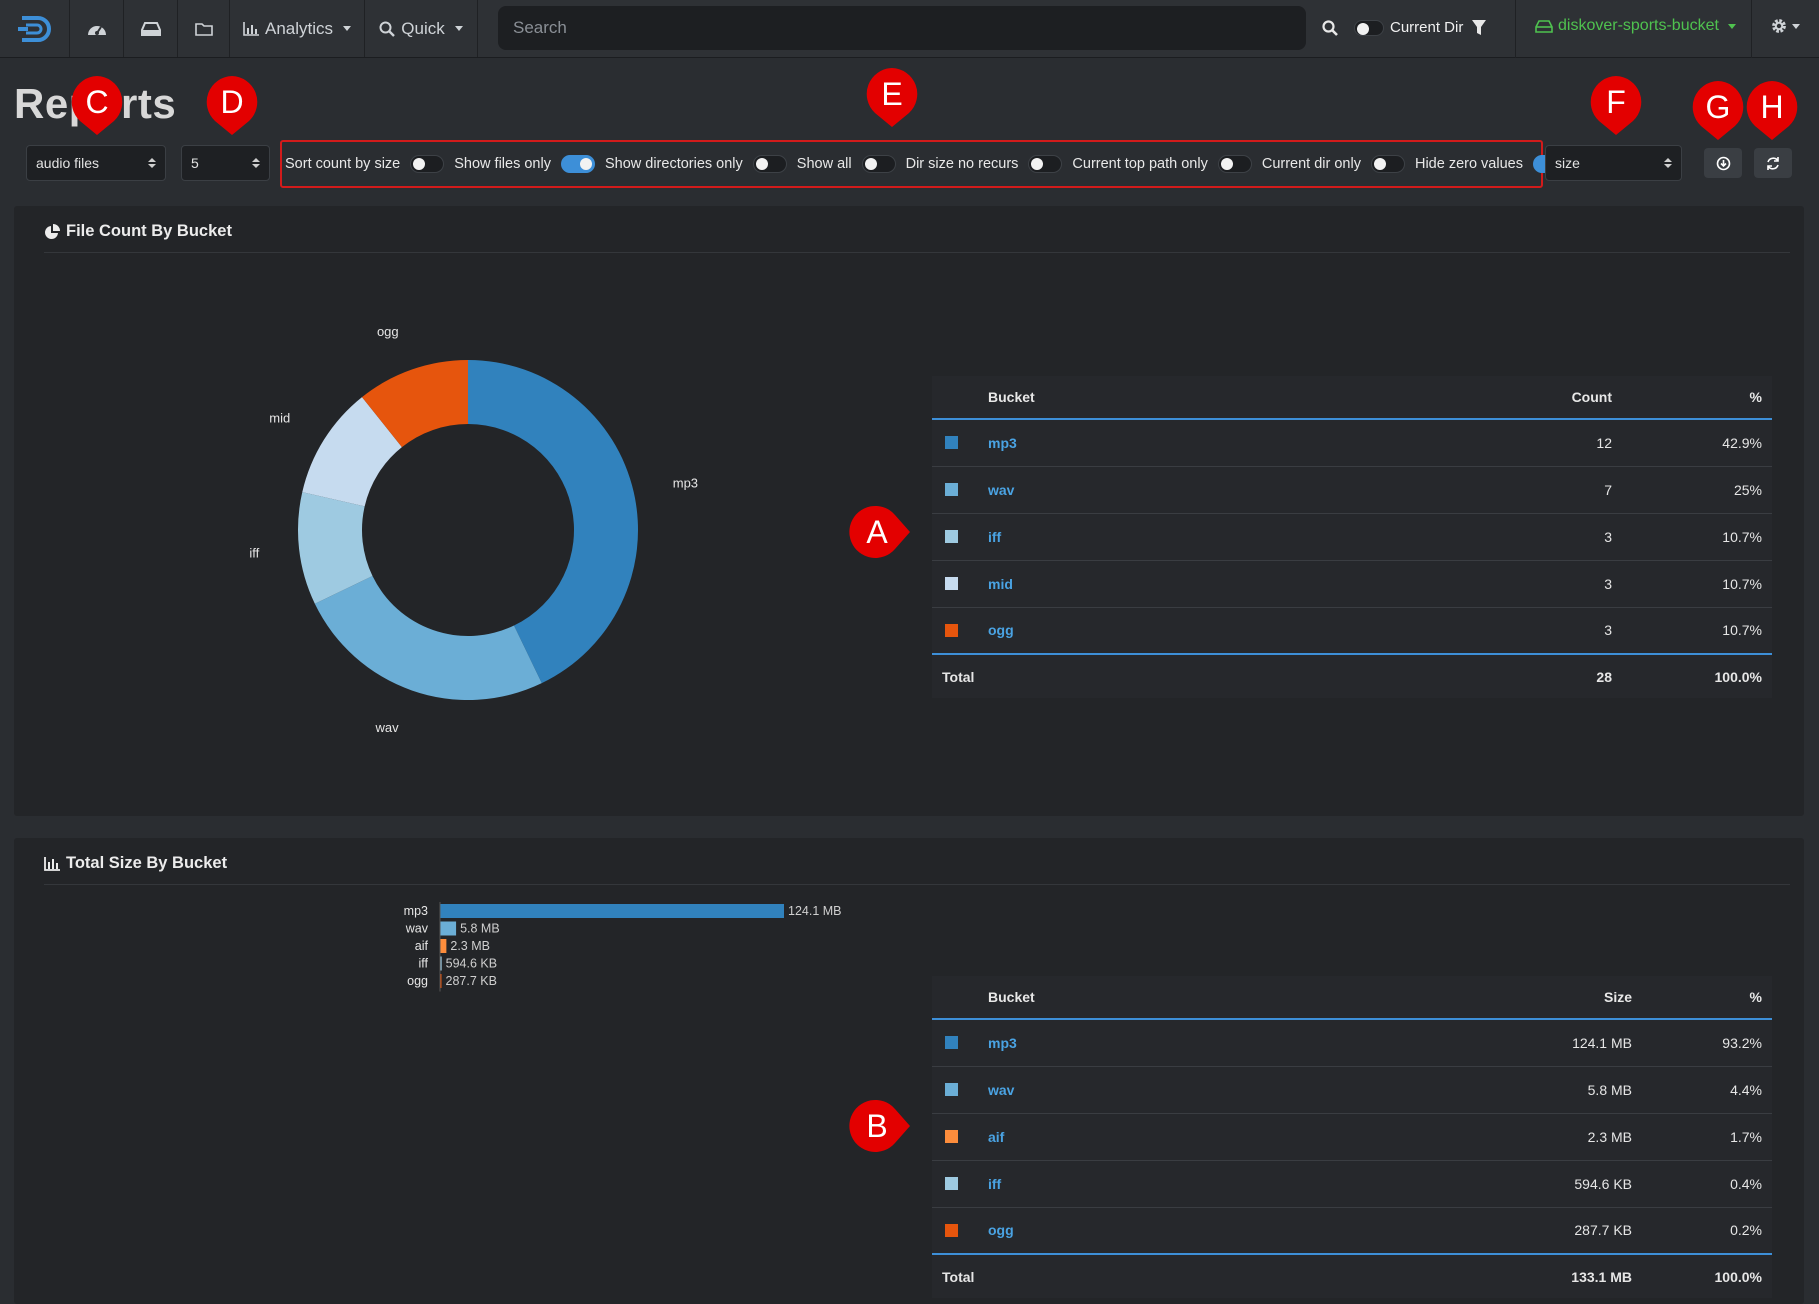 The height and width of the screenshot is (1304, 1819). Describe the element at coordinates (1449, 998) in the screenshot. I see `size-column-header: Size` at that location.